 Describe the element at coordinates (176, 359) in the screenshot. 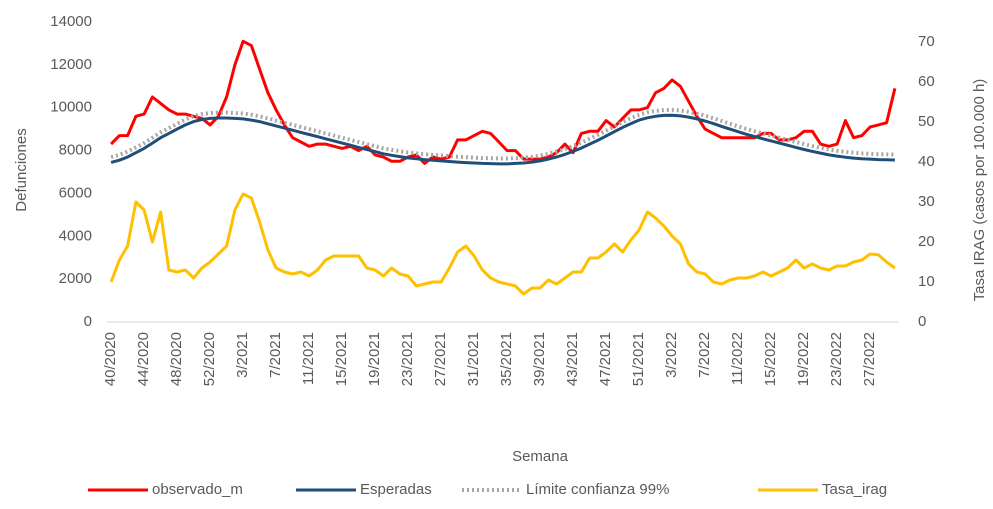

I see `x-tick-label: 48/2020` at that location.